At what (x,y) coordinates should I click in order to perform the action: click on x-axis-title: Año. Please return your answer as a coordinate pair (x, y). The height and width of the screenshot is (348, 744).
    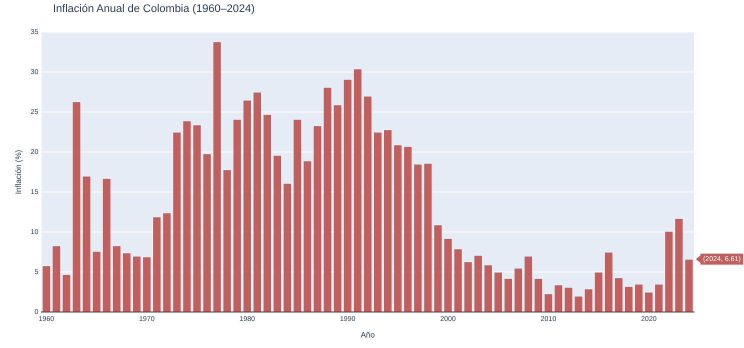
    Looking at the image, I should click on (368, 335).